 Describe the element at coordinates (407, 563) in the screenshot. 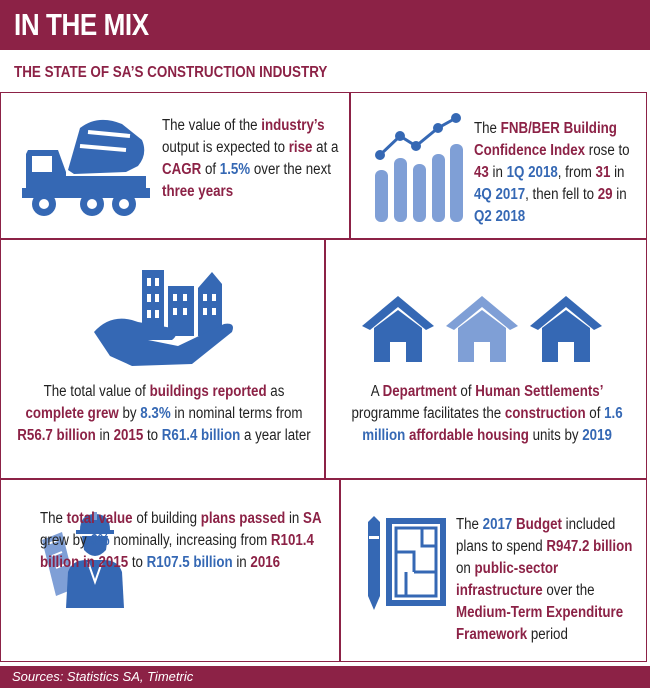

I see `blueprint-pen-icon` at that location.